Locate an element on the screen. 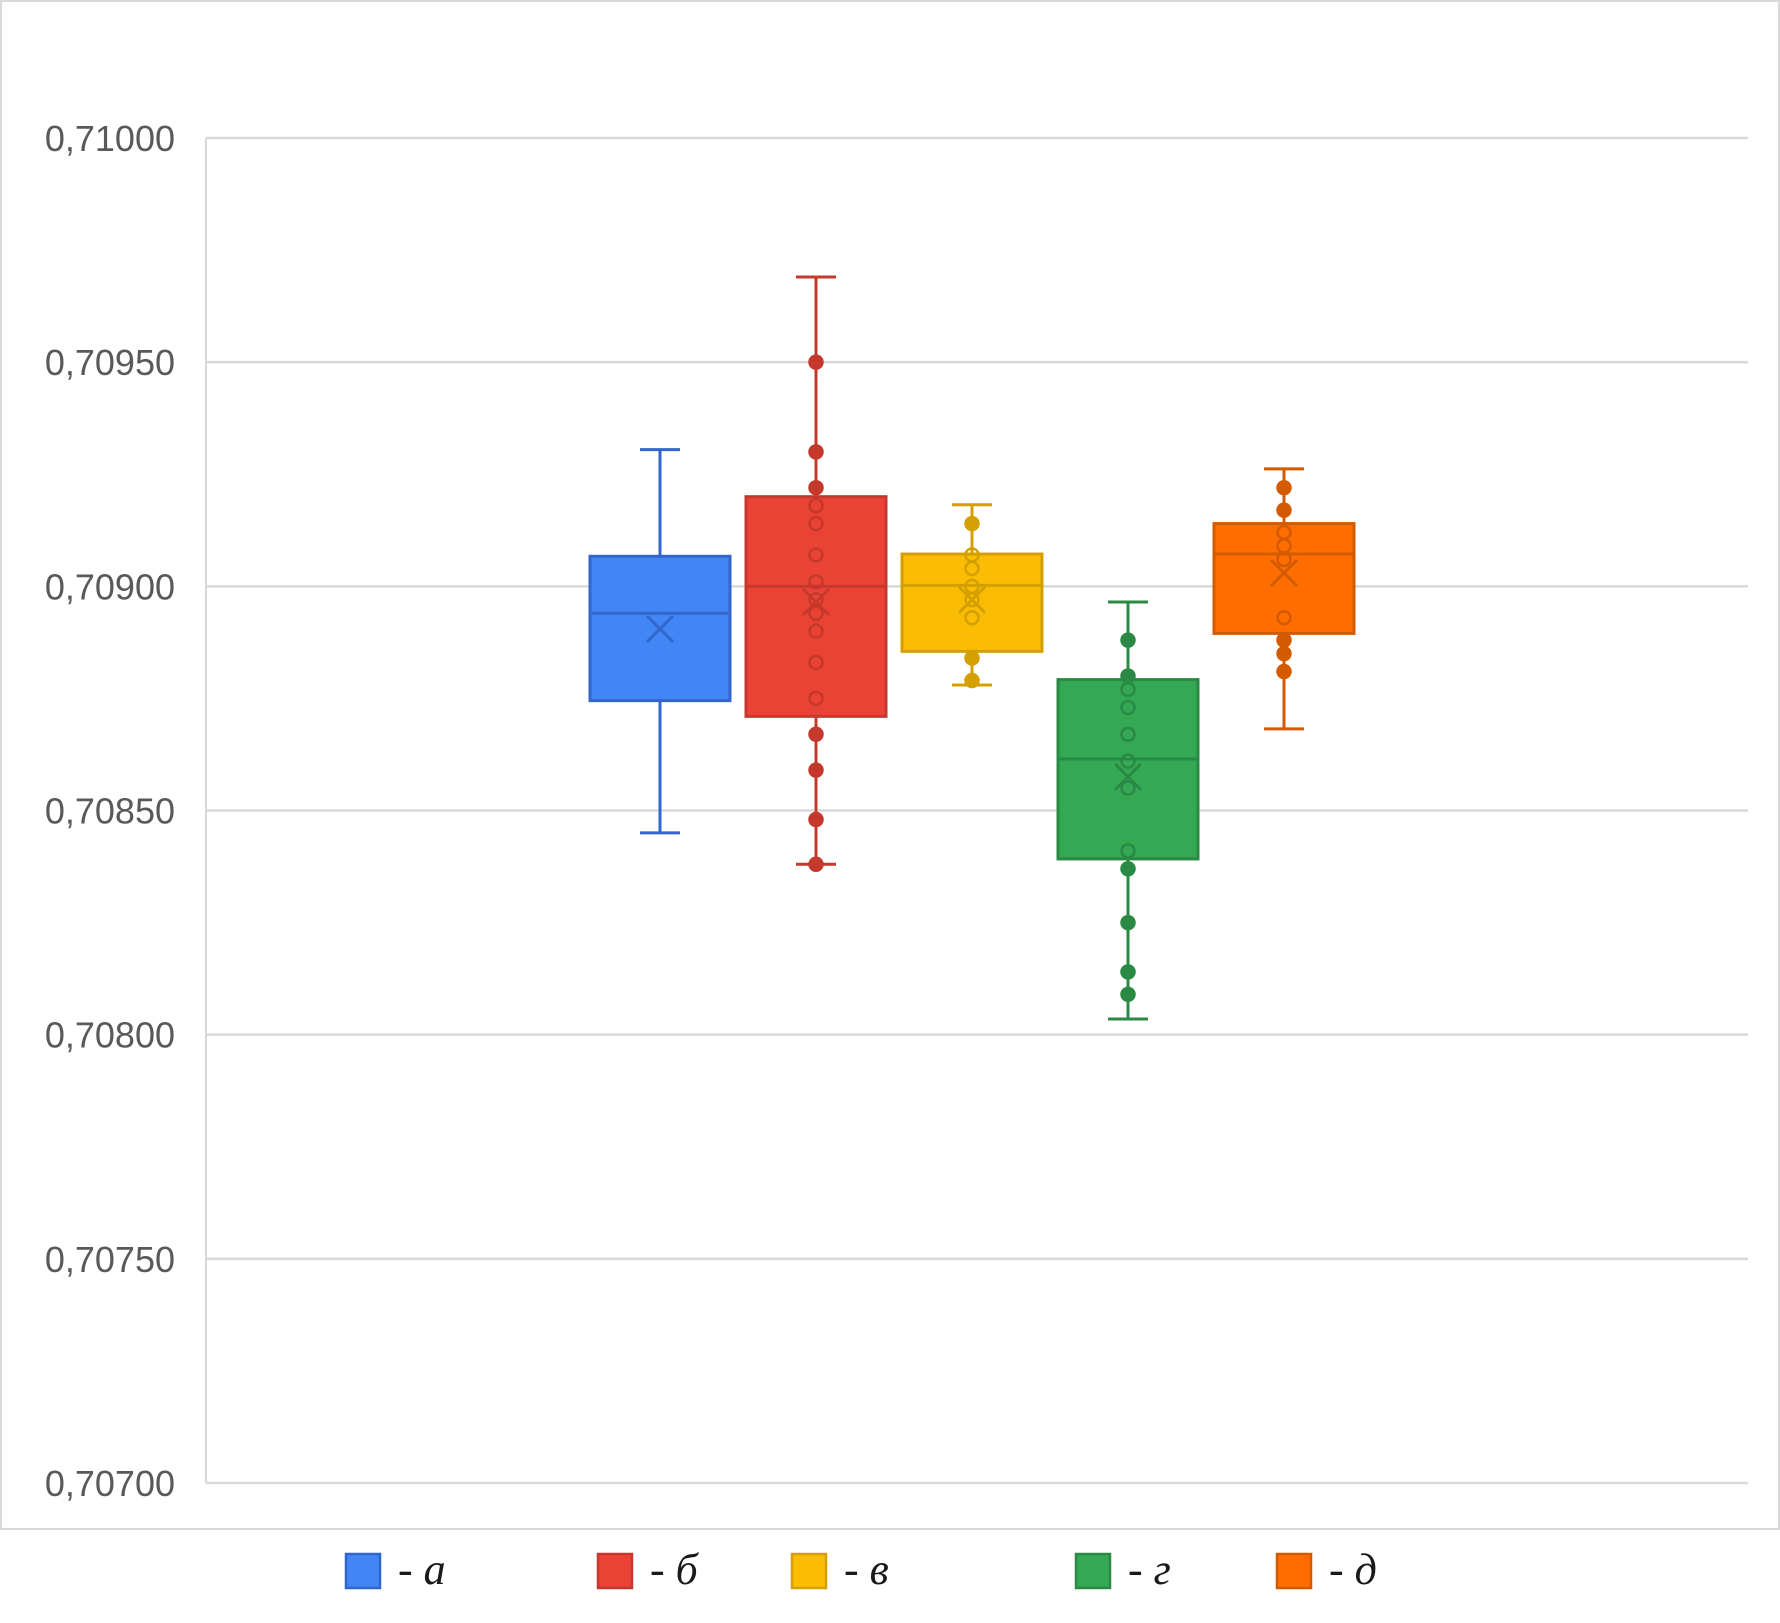 The width and height of the screenshot is (1780, 1623). y-tick-label: 0,70900 is located at coordinates (110, 586).